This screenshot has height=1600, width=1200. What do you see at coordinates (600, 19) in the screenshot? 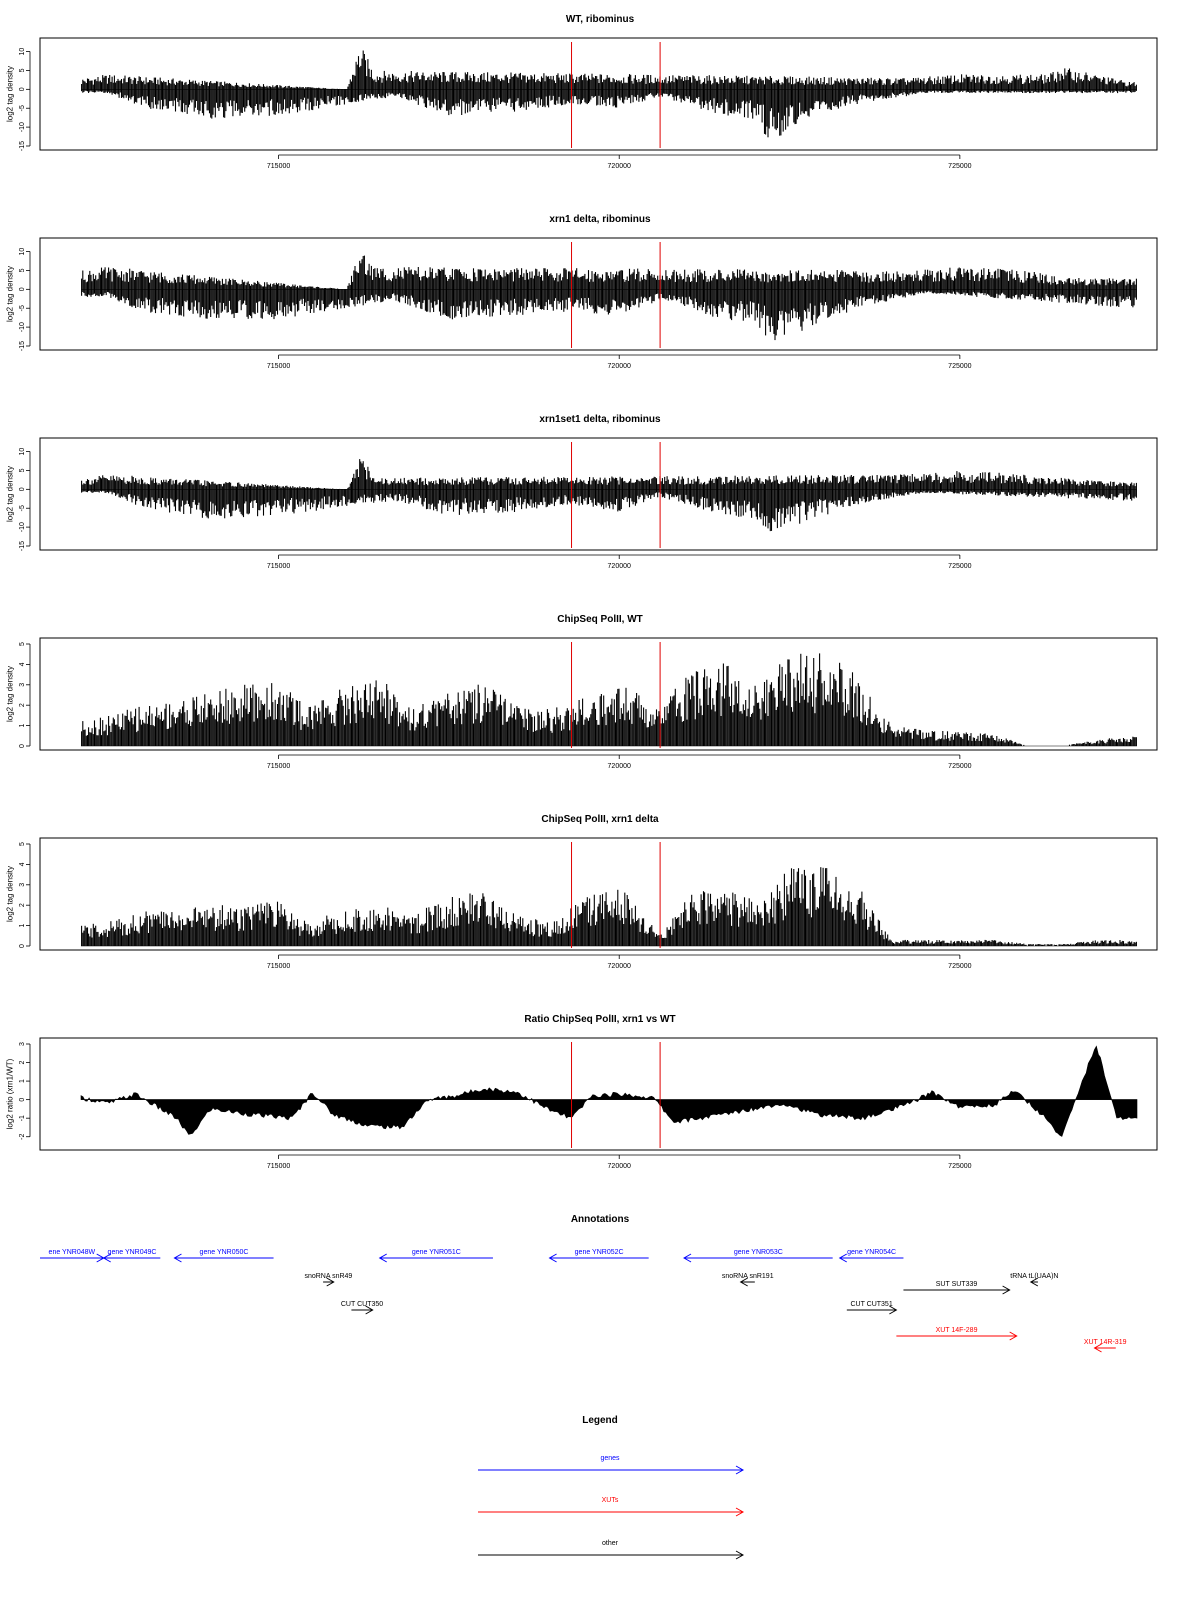
I see `panel-title: WT, ribominus` at bounding box center [600, 19].